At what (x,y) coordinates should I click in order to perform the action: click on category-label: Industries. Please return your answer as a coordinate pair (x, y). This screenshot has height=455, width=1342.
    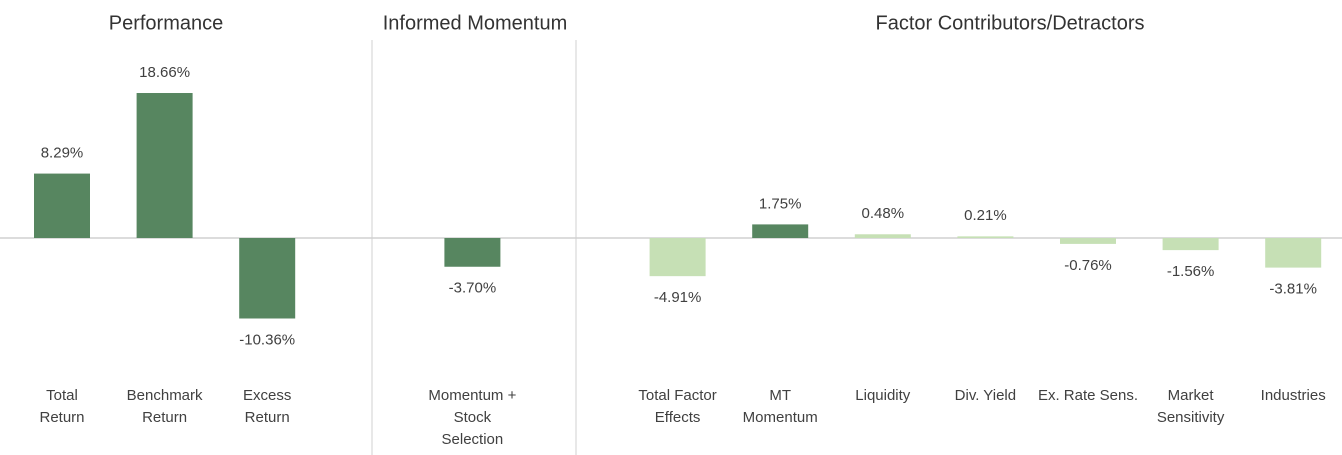
    Looking at the image, I should click on (1293, 395).